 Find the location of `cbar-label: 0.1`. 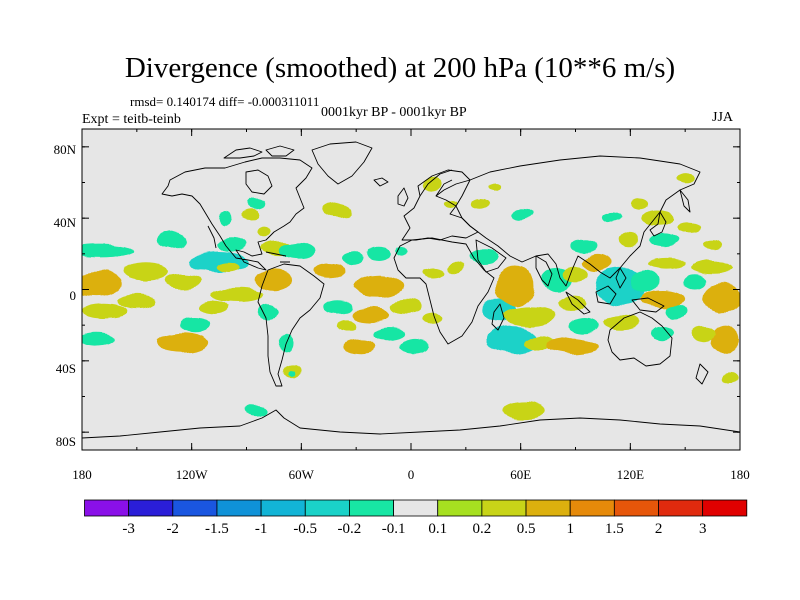

cbar-label: 0.1 is located at coordinates (437, 529).